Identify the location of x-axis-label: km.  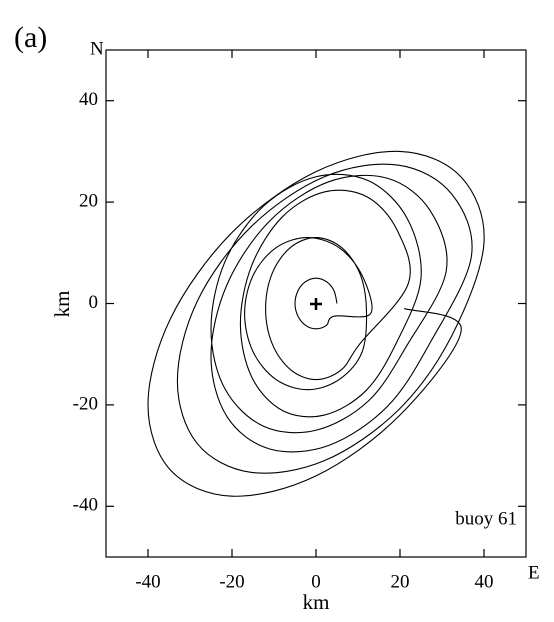
(316, 602).